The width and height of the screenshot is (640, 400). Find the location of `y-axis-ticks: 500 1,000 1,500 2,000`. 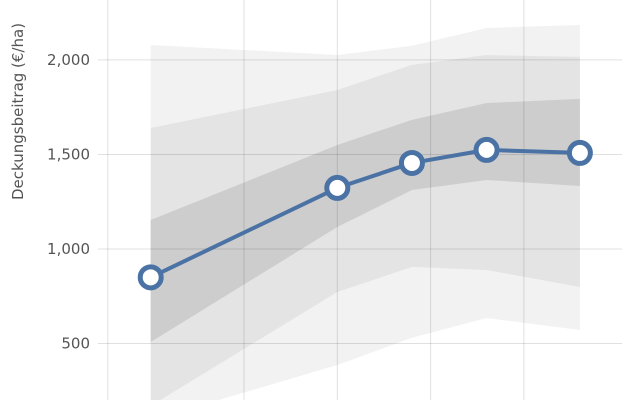

y-axis-ticks: 500 1,000 1,500 2,000 is located at coordinates (68, 202).